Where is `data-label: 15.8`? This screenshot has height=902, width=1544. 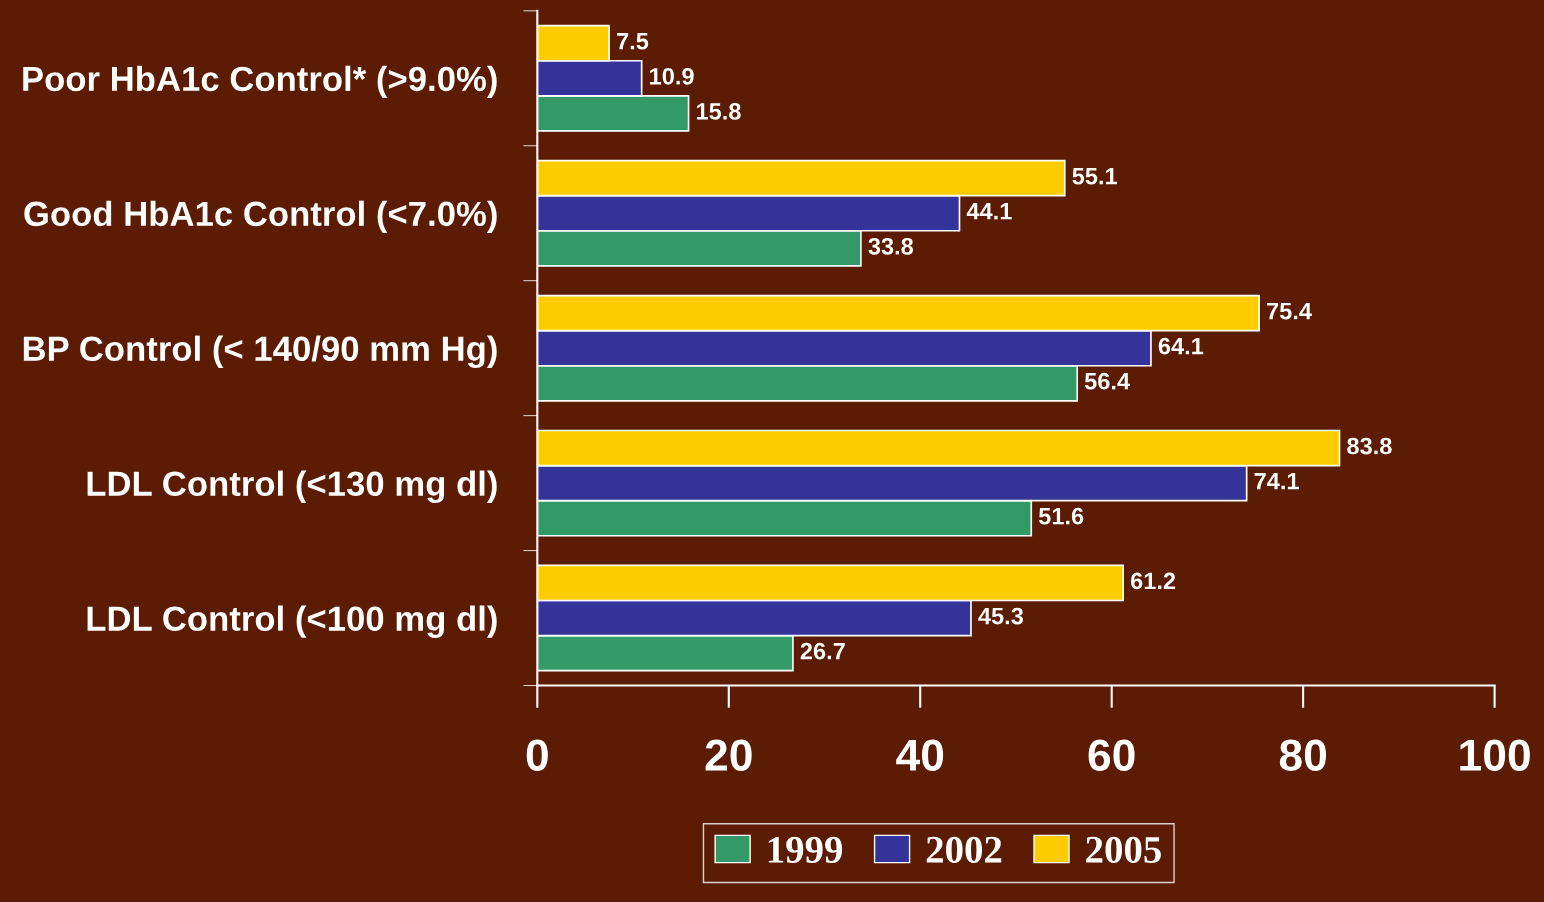
data-label: 15.8 is located at coordinates (718, 111).